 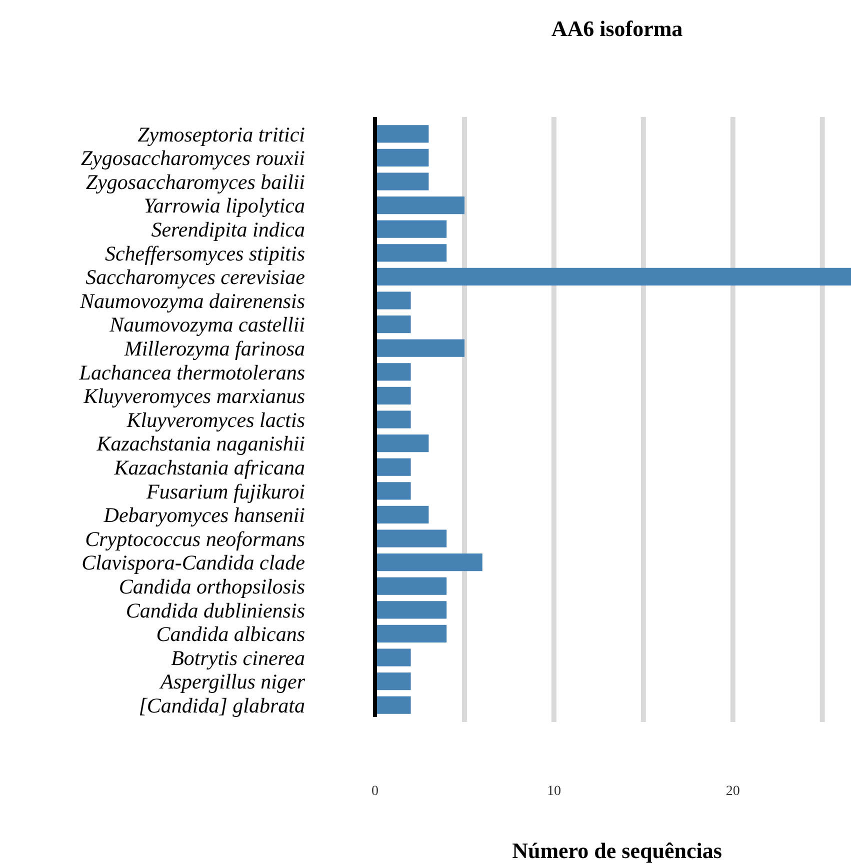 What do you see at coordinates (193, 158) in the screenshot?
I see `y-tick-label: Zygosaccharomyces rouxii` at bounding box center [193, 158].